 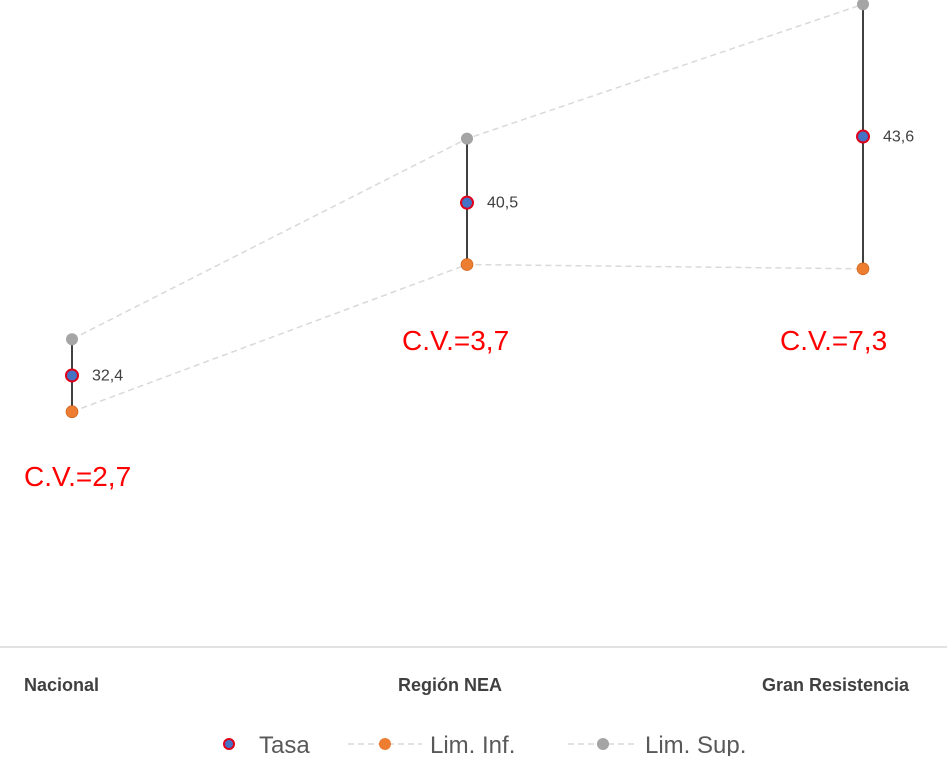 I want to click on cv-label: C.V.=7,3, so click(x=833, y=340).